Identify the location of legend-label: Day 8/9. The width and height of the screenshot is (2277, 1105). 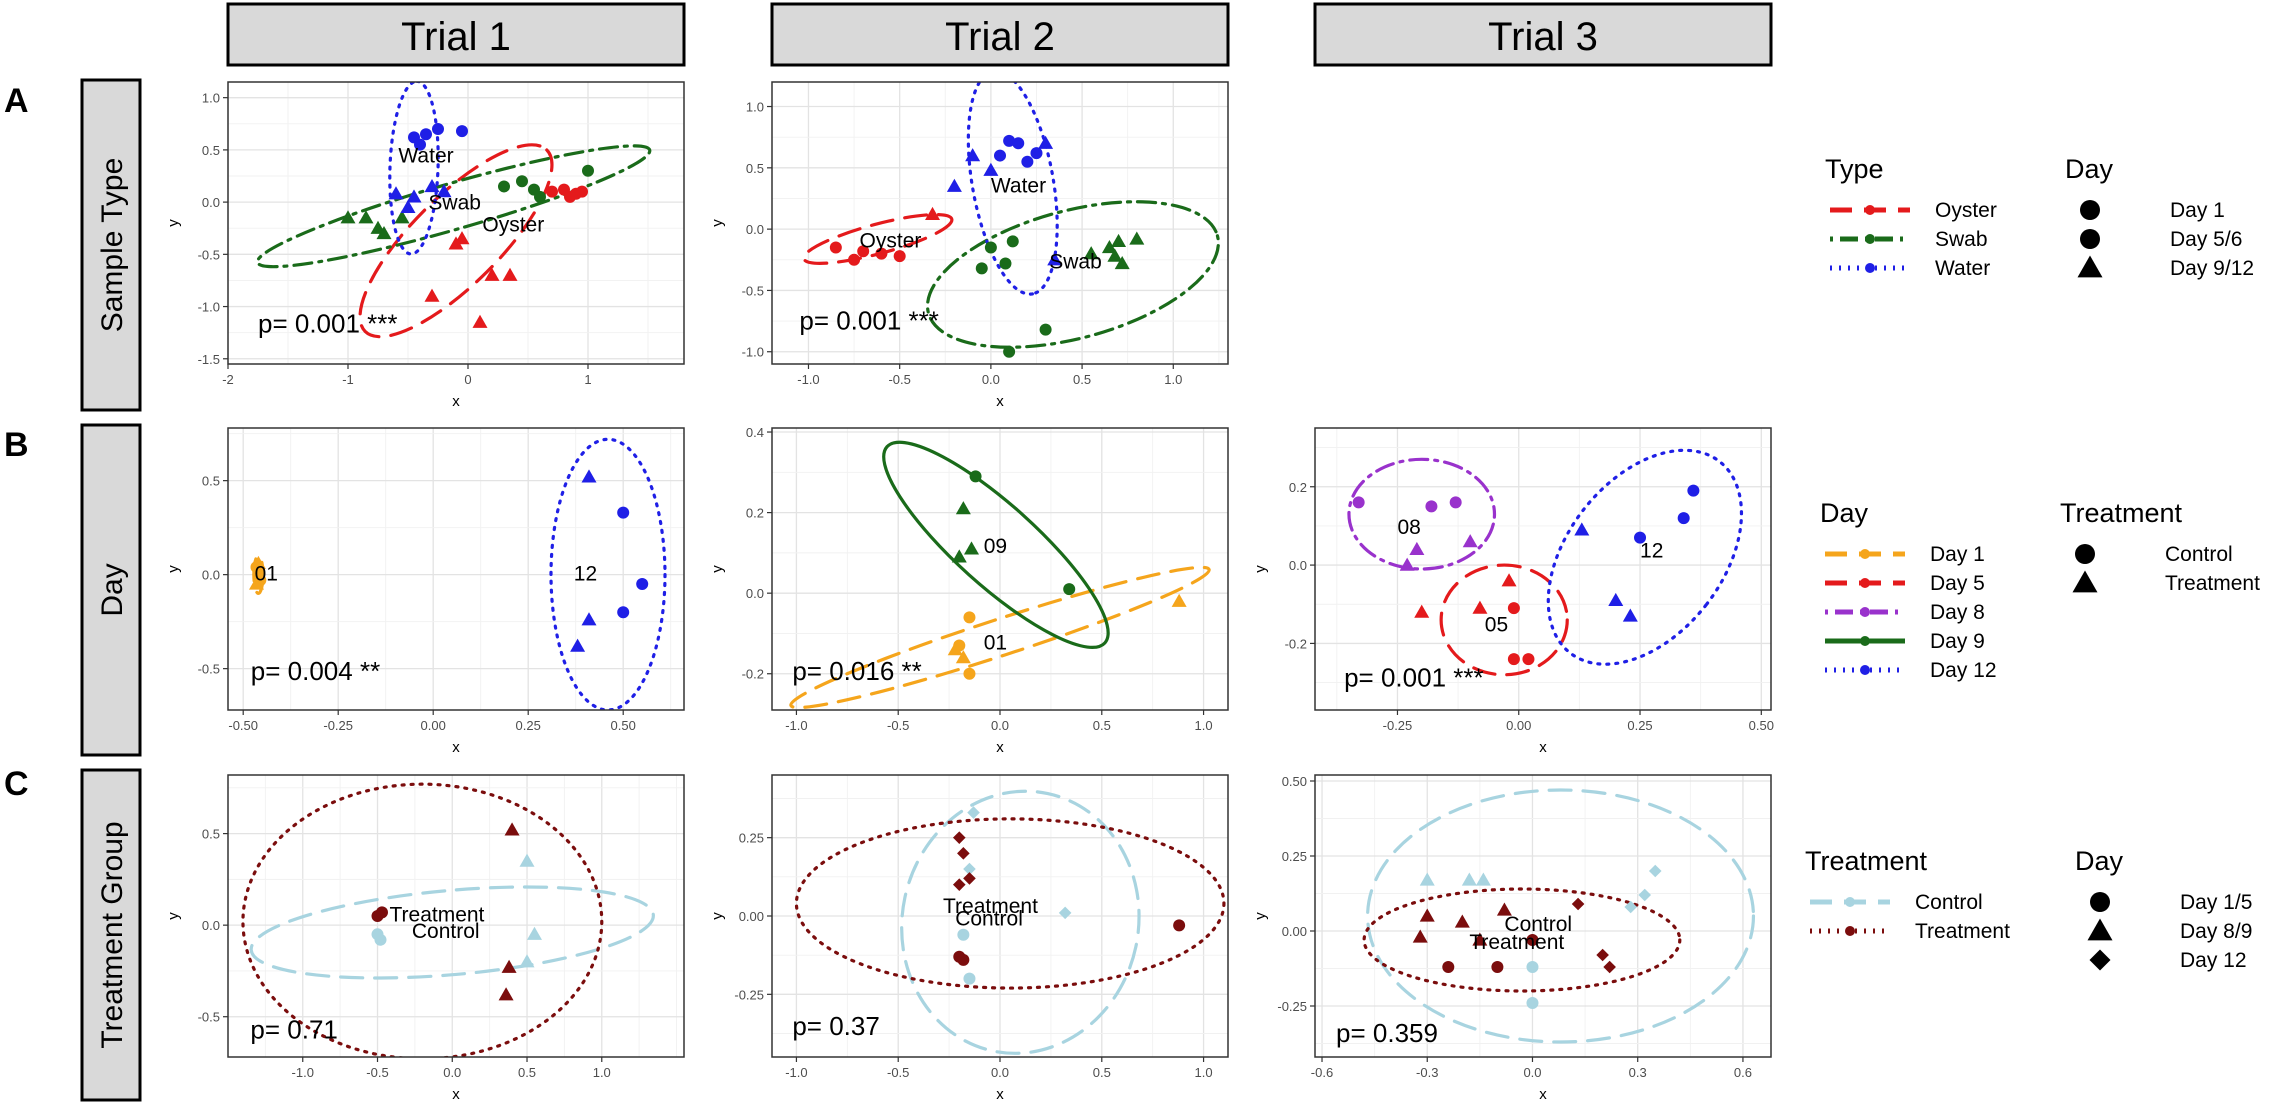
(2216, 931).